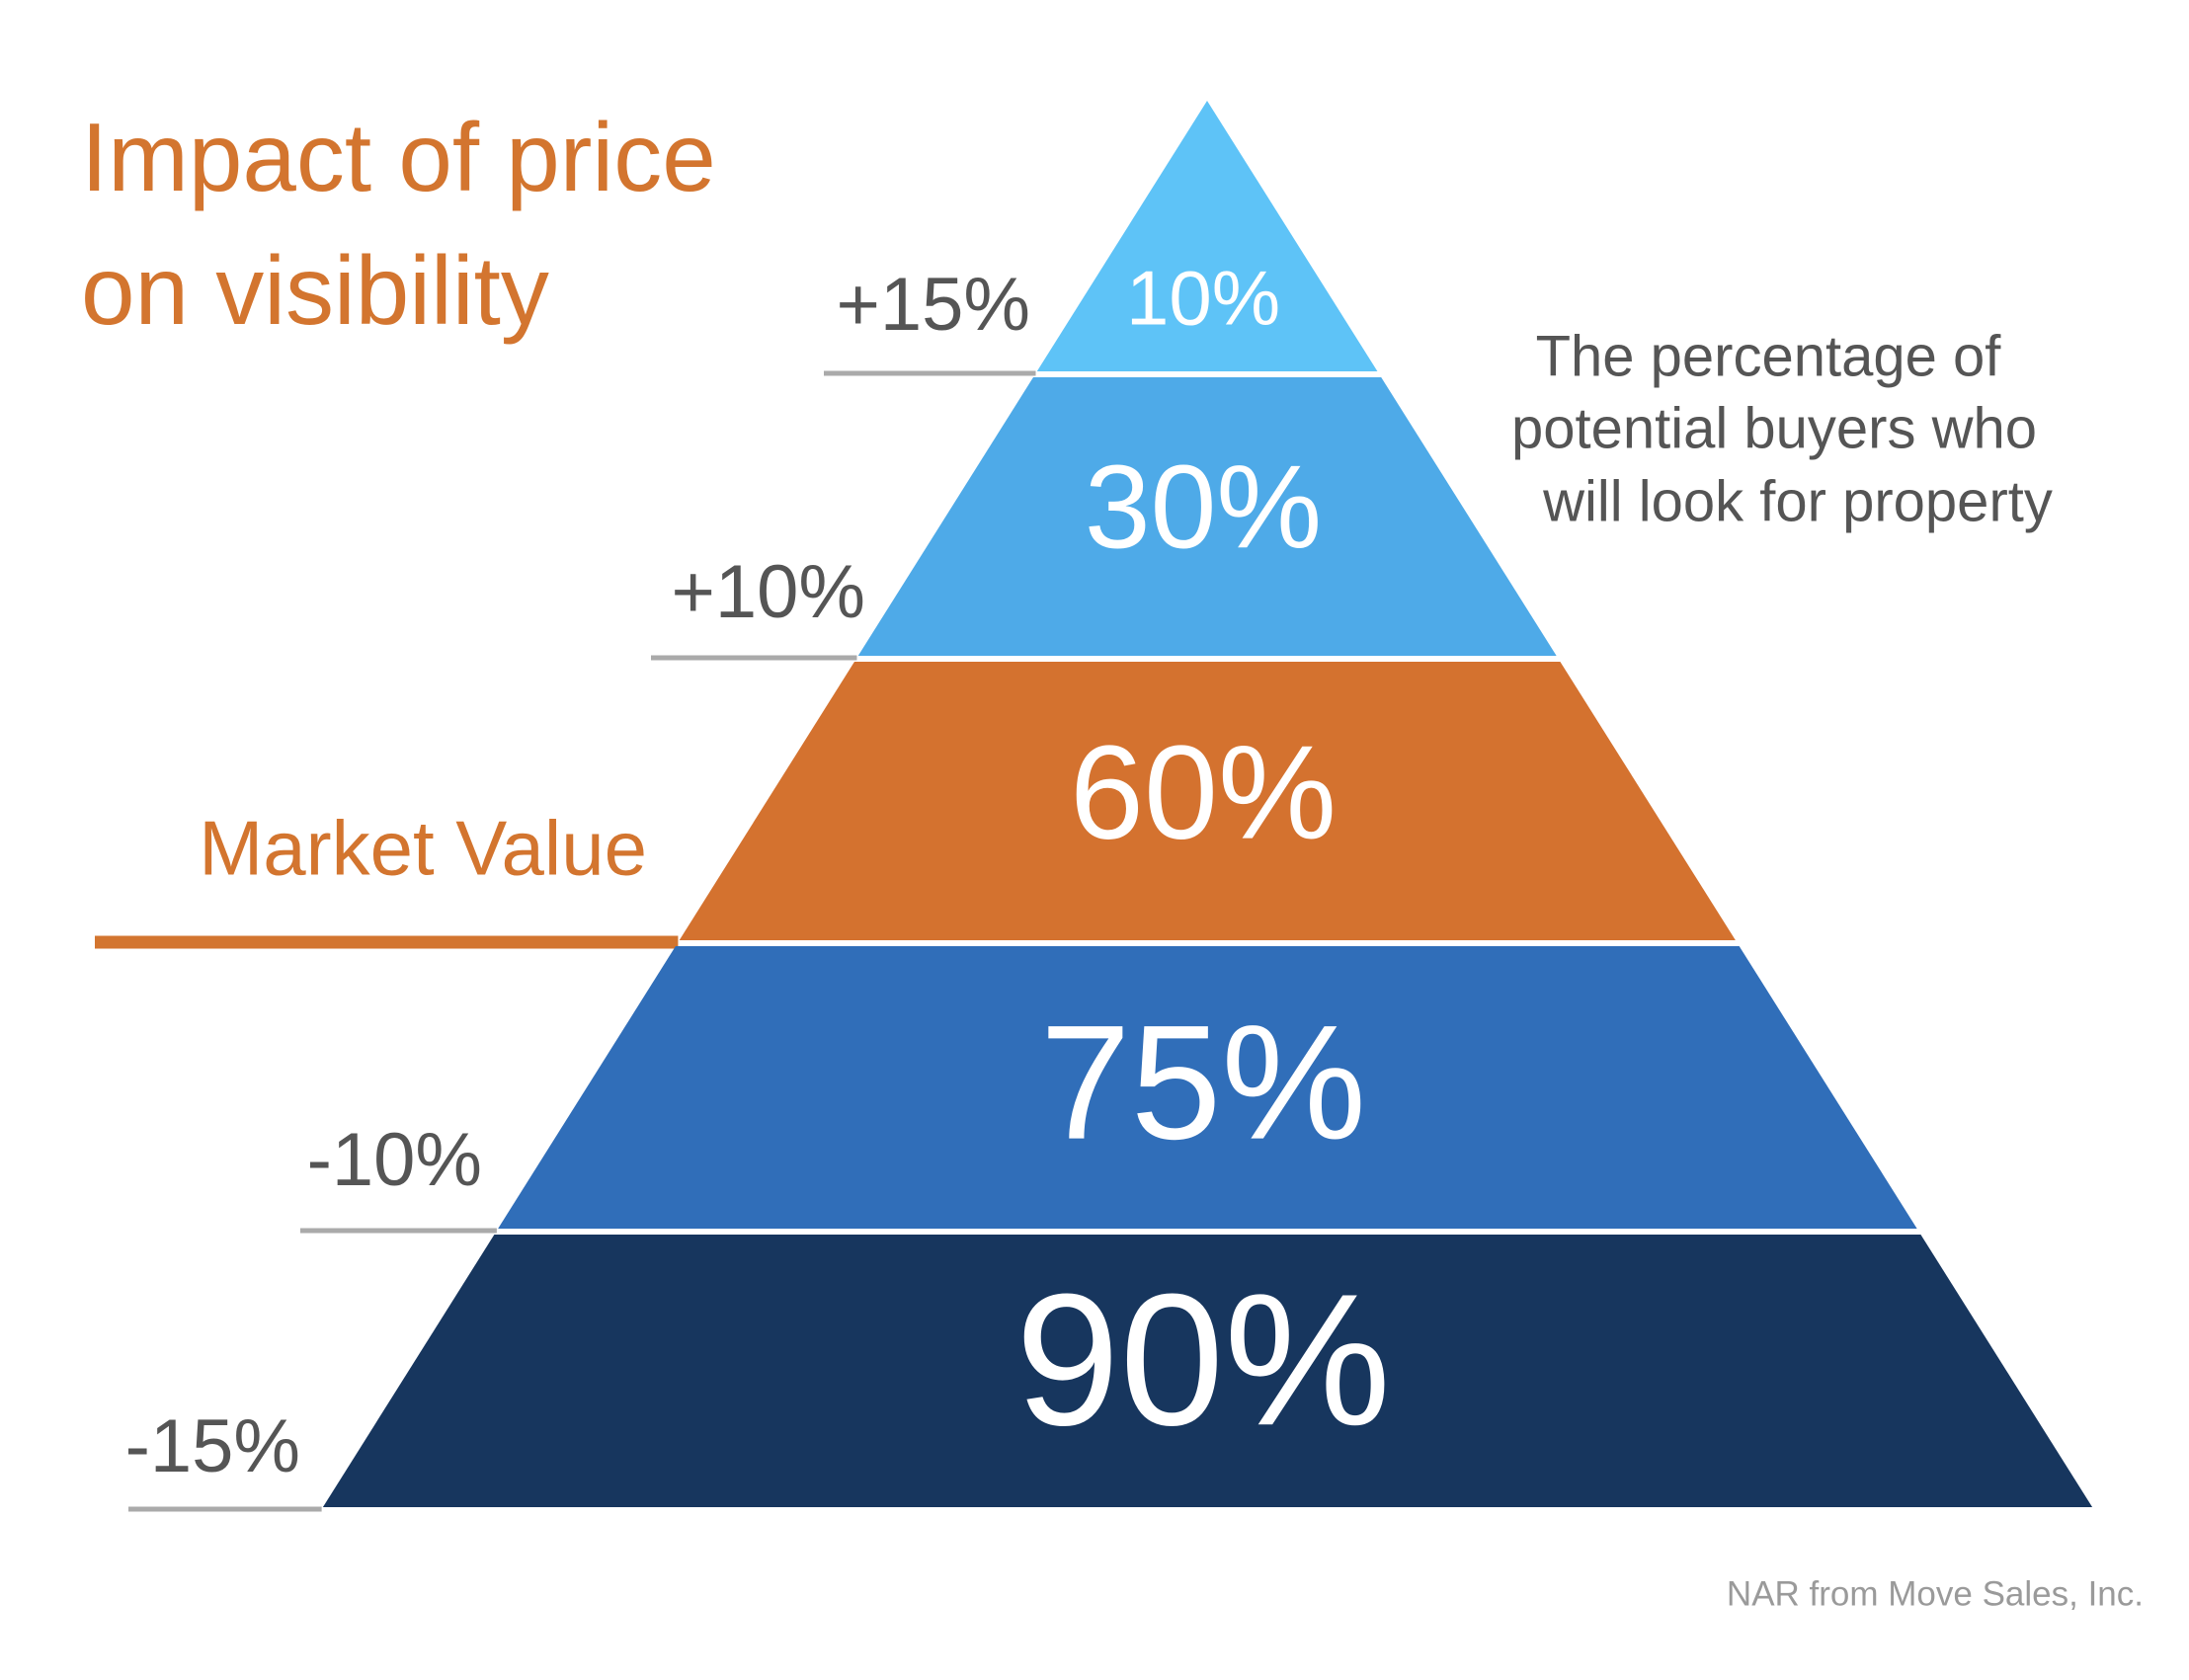 The width and height of the screenshot is (2189, 1680). Describe the element at coordinates (1797, 501) in the screenshot. I see `note-line: will look for property` at that location.